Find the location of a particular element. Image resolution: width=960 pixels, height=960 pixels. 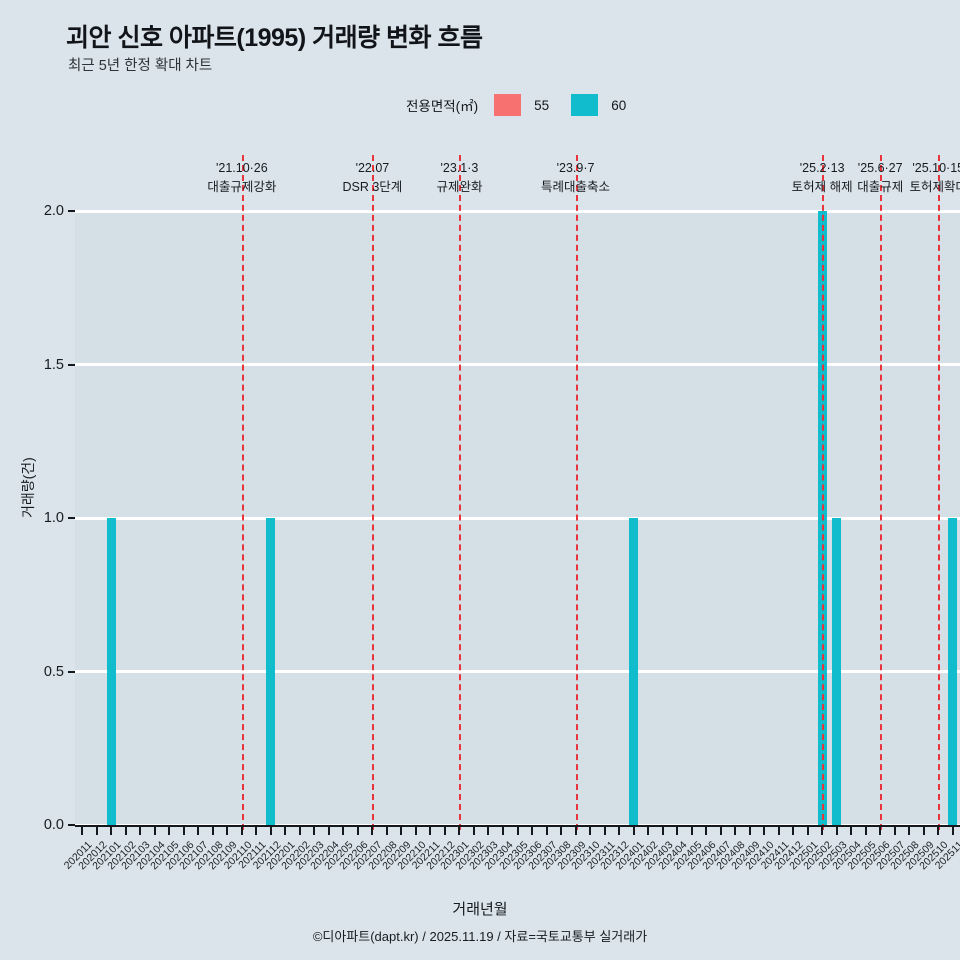

y-tick-label: 0.0 is located at coordinates (53, 825).